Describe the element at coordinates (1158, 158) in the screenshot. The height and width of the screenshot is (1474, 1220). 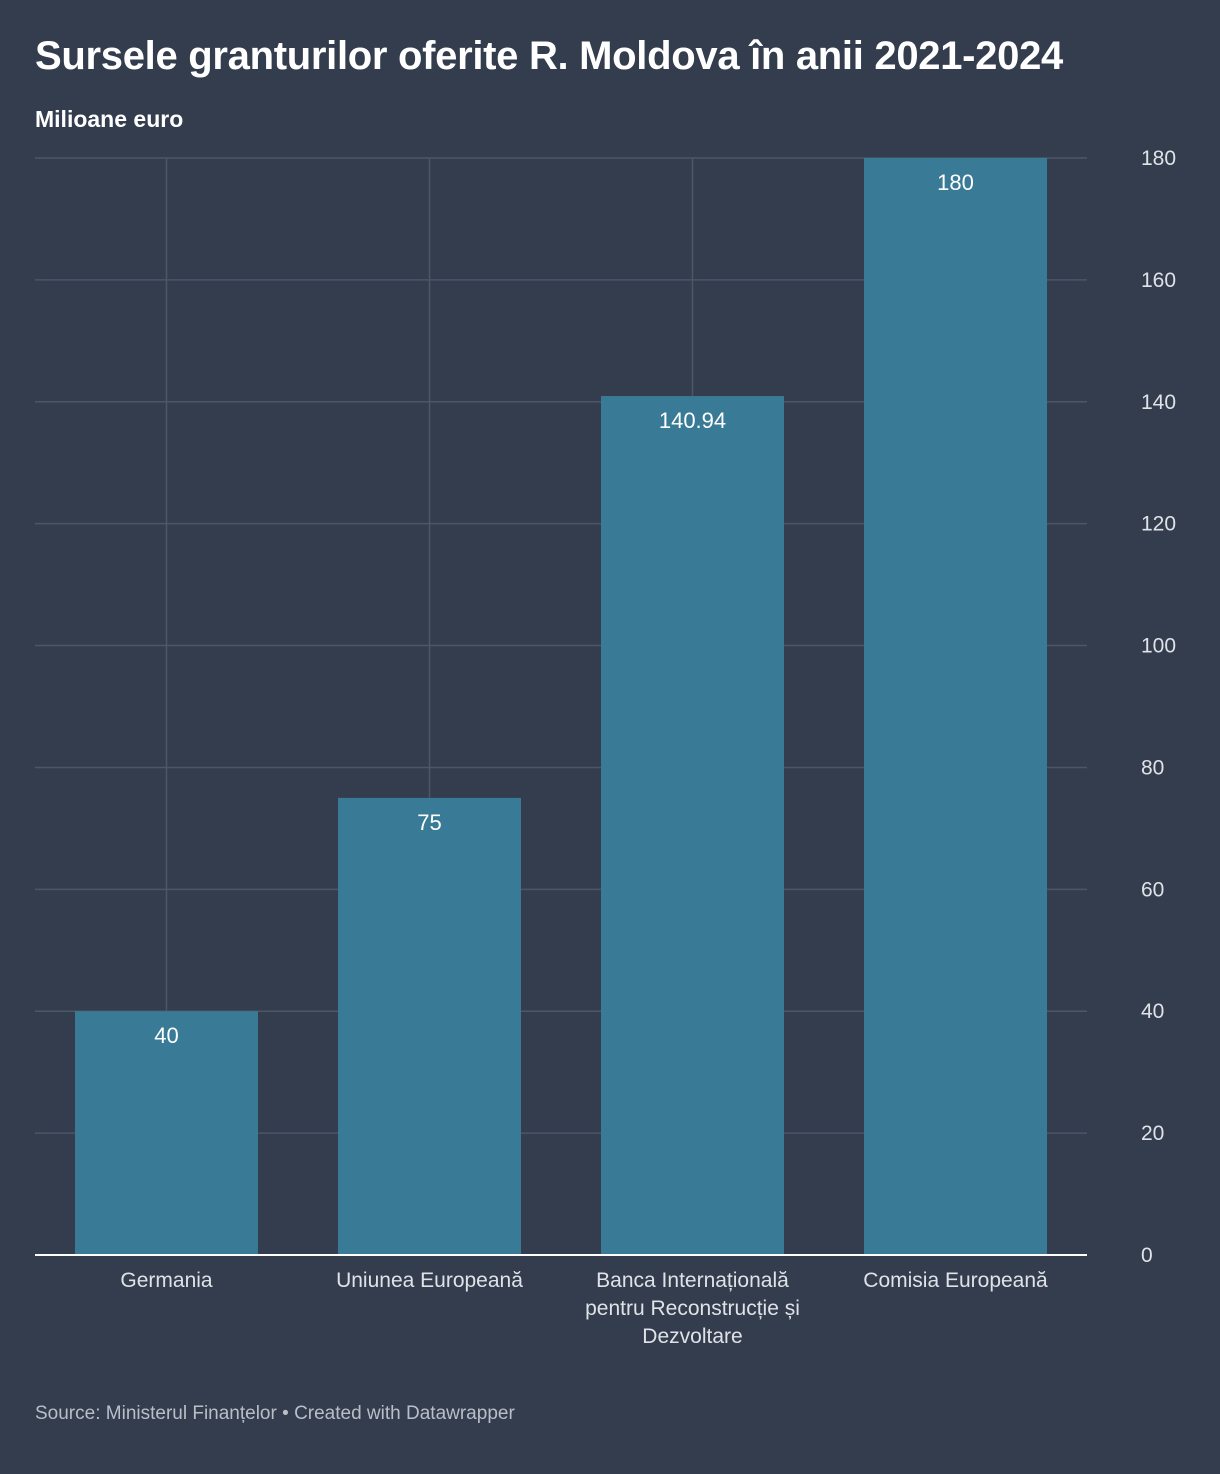
I see `y-tick-label: 180` at that location.